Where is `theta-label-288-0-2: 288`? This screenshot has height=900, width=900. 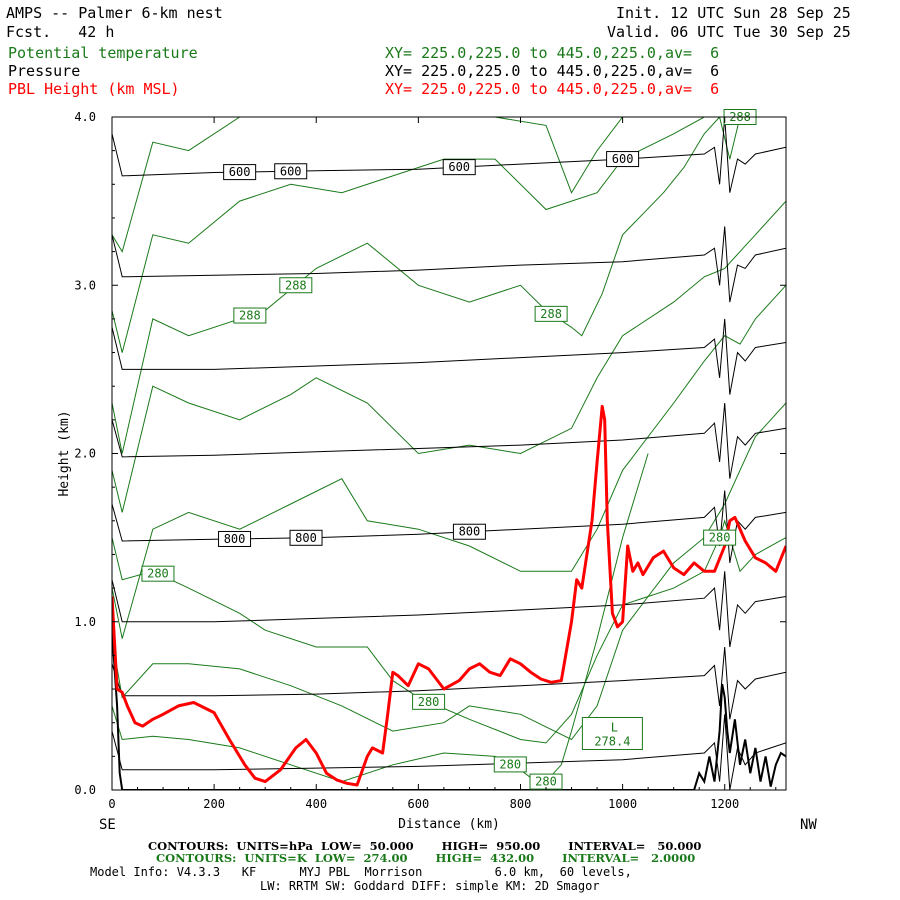 theta-label-288-0-2: 288 is located at coordinates (551, 314).